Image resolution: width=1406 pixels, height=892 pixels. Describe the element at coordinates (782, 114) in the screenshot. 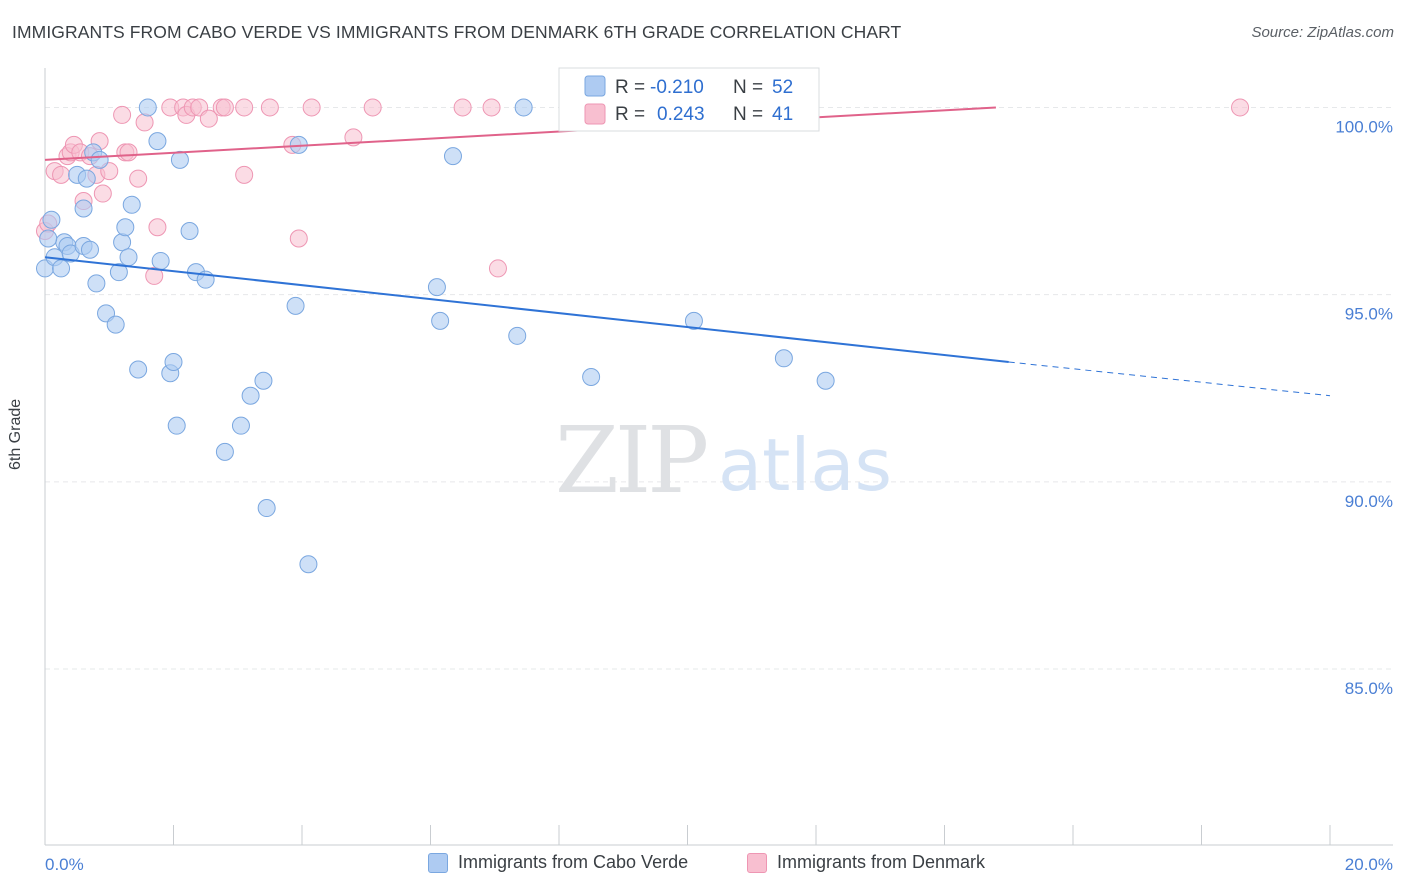

I see `legend-n-value-2: 41` at that location.